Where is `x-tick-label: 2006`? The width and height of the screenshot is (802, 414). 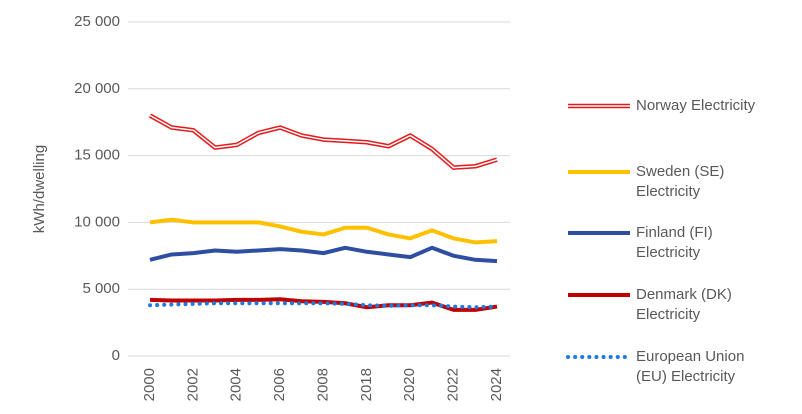 x-tick-label: 2006 is located at coordinates (279, 384).